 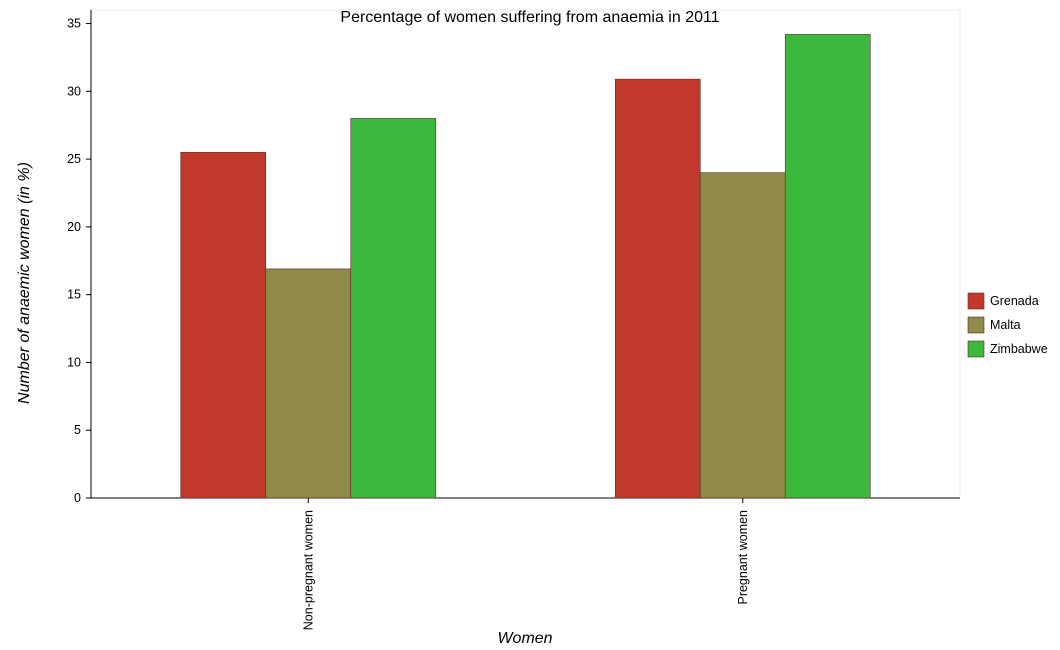 What do you see at coordinates (308, 570) in the screenshot?
I see `x-tick-label: Non-pregnant women` at bounding box center [308, 570].